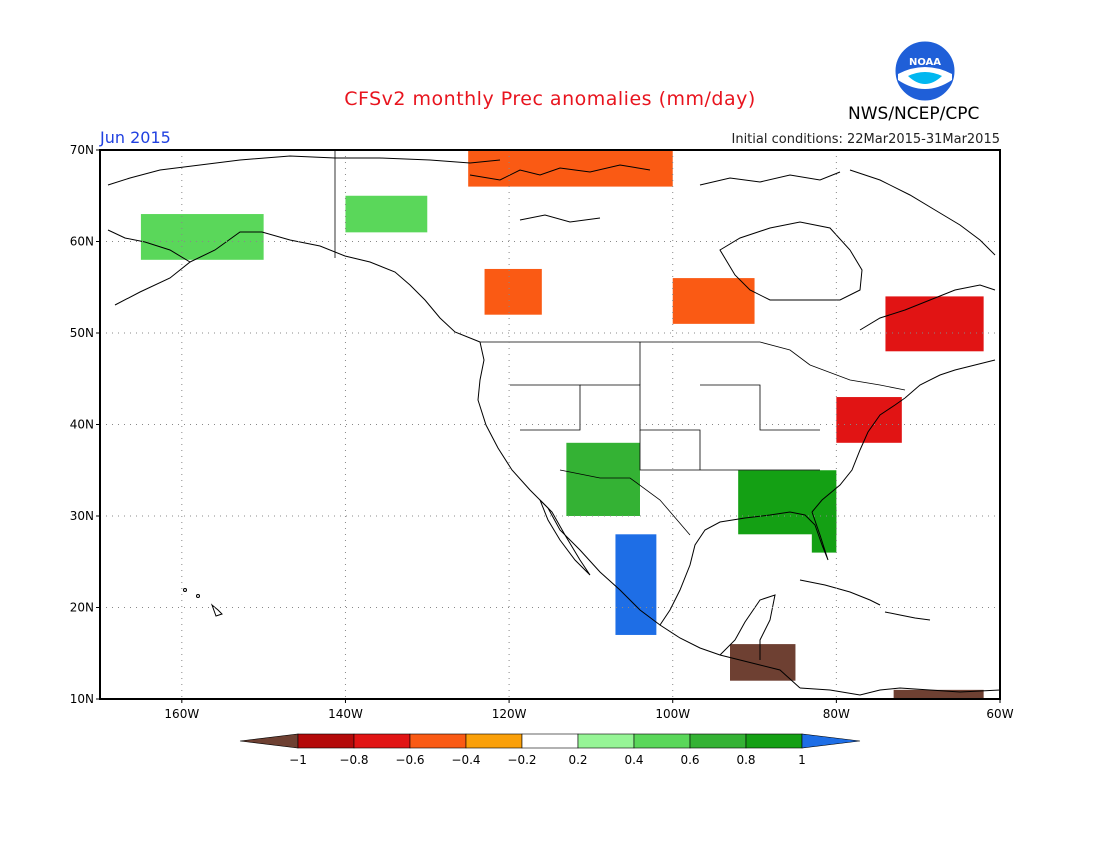 This screenshot has width=1100, height=850. What do you see at coordinates (925, 62) in the screenshot?
I see `logo-text: NOAA` at bounding box center [925, 62].